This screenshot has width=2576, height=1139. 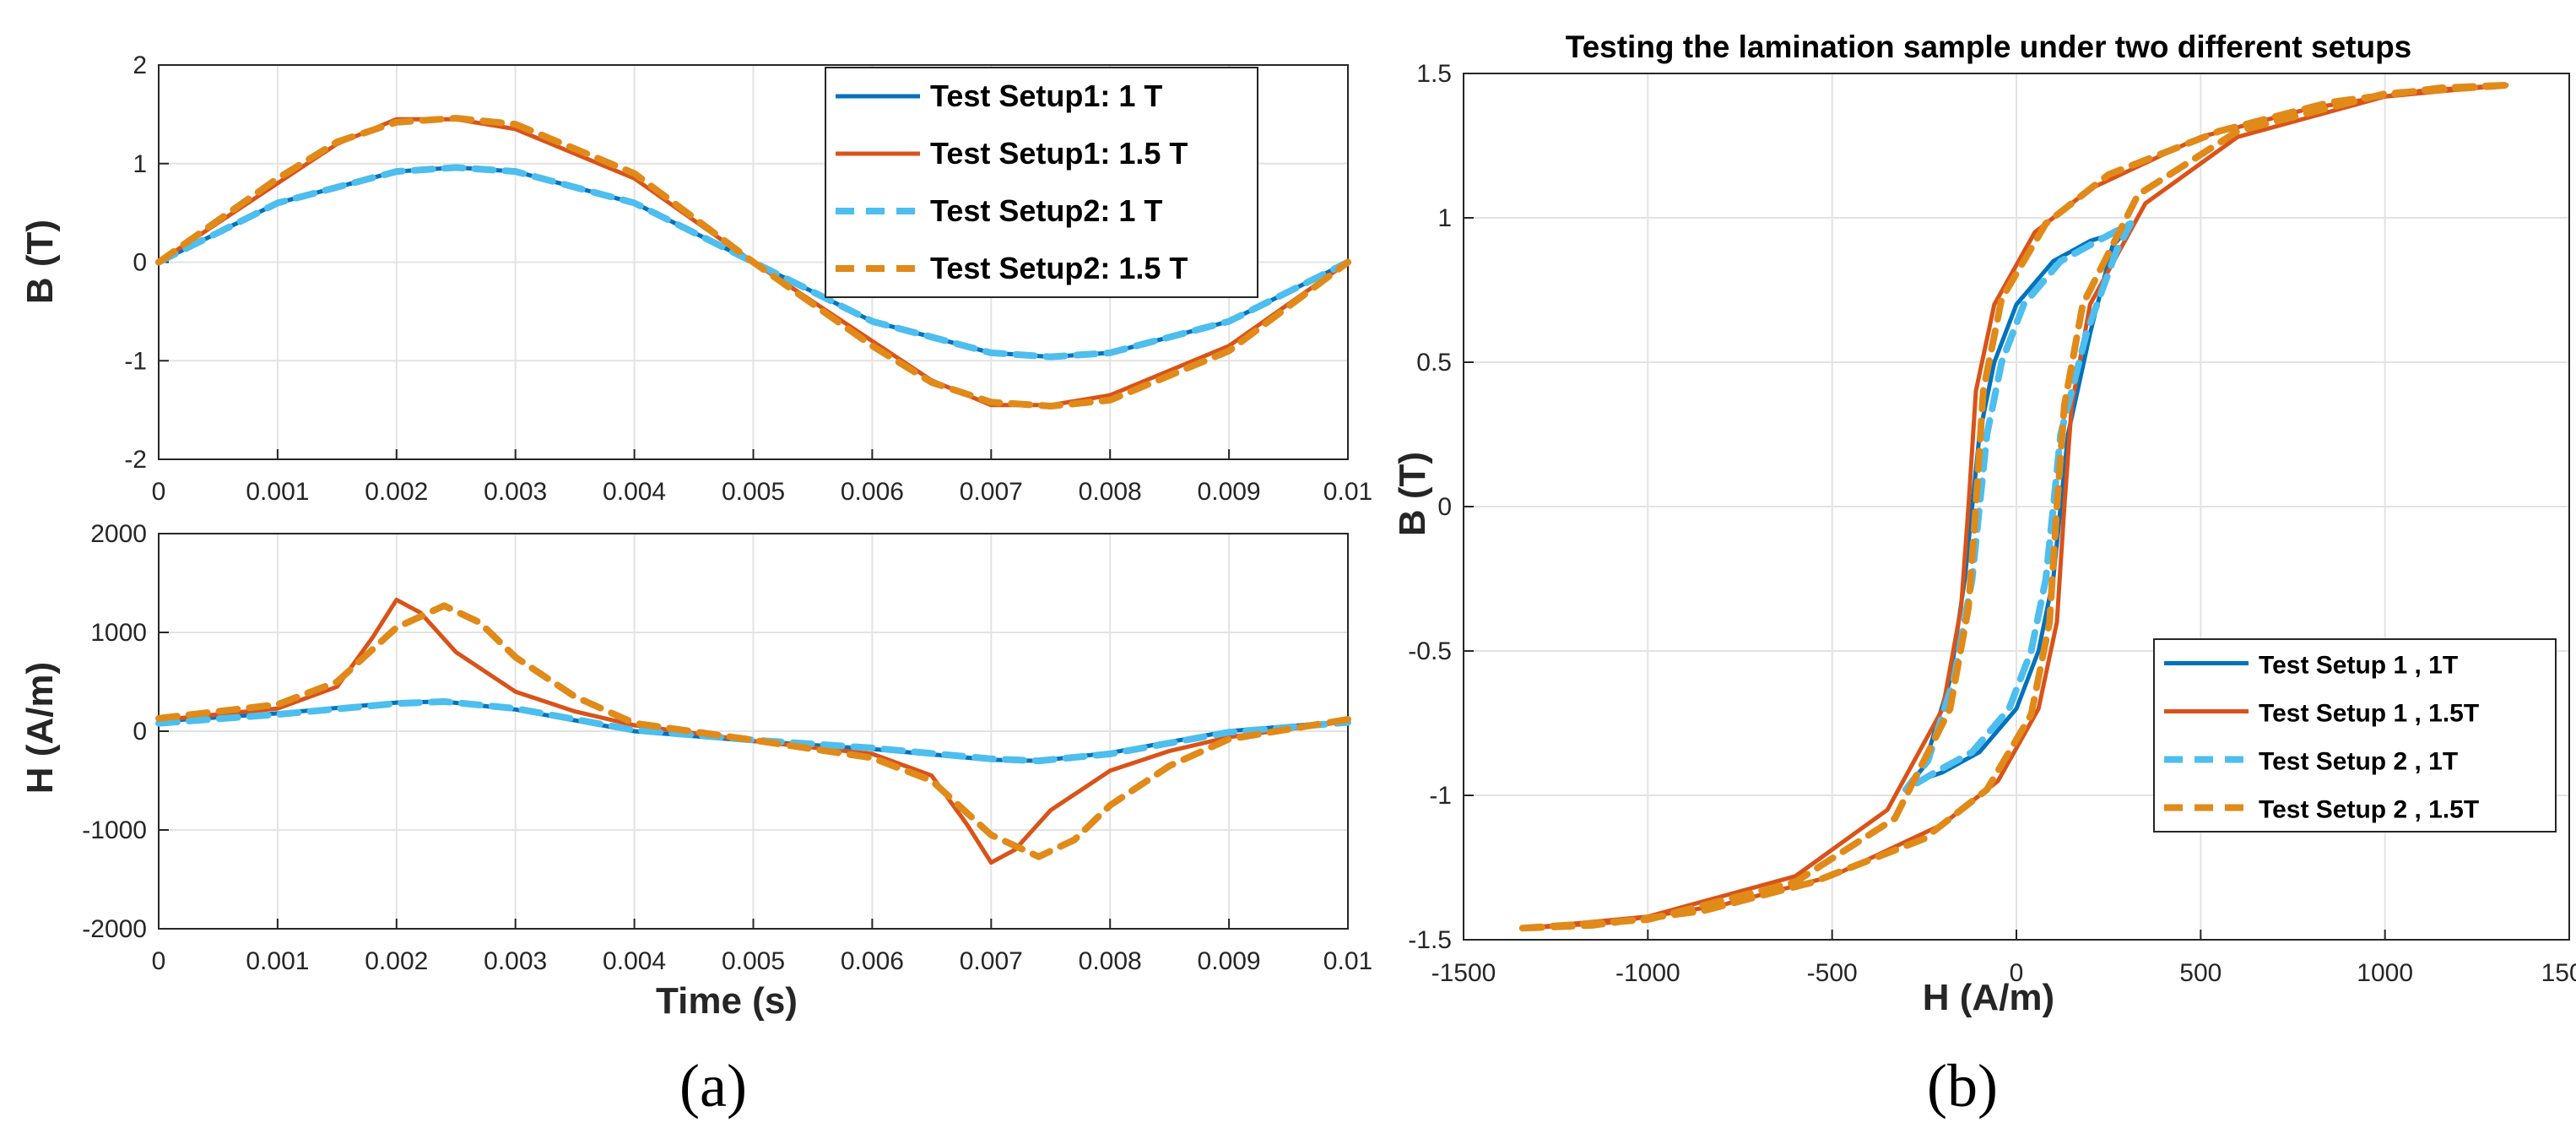 I want to click on panel-b-xlabel: H (A/m), so click(x=1988, y=997).